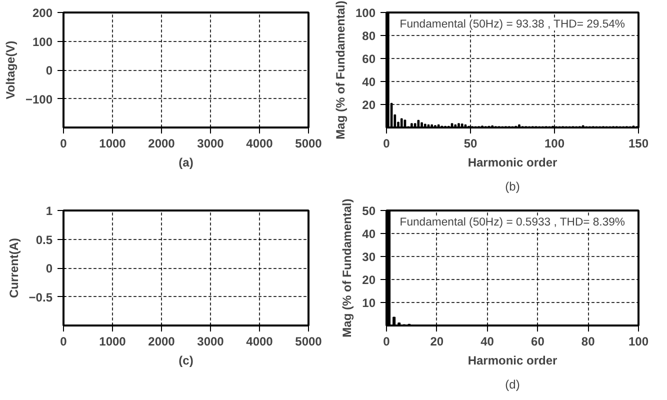  What do you see at coordinates (369, 257) in the screenshot?
I see `y-tick-label: 30` at bounding box center [369, 257].